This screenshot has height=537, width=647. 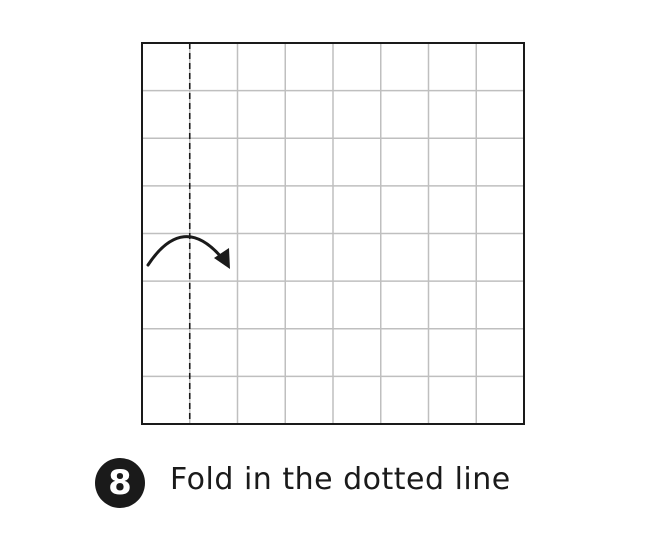 I want to click on step-number: 8, so click(x=120, y=483).